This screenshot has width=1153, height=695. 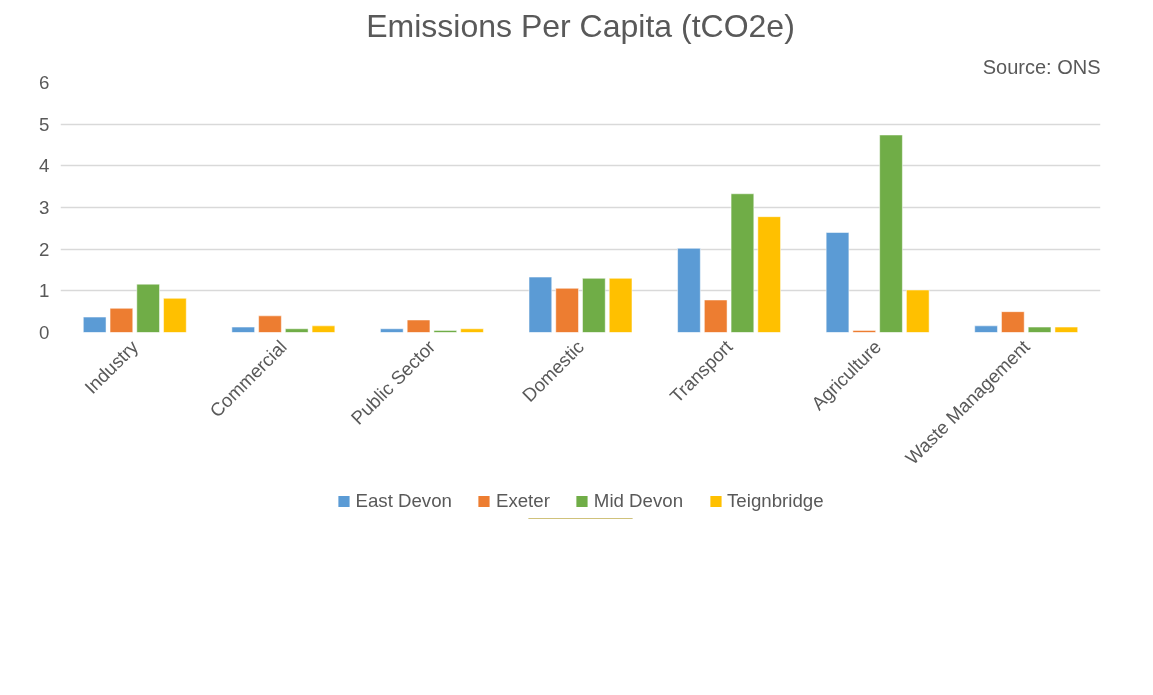 I want to click on legend-label: Mid Devon, so click(x=638, y=500).